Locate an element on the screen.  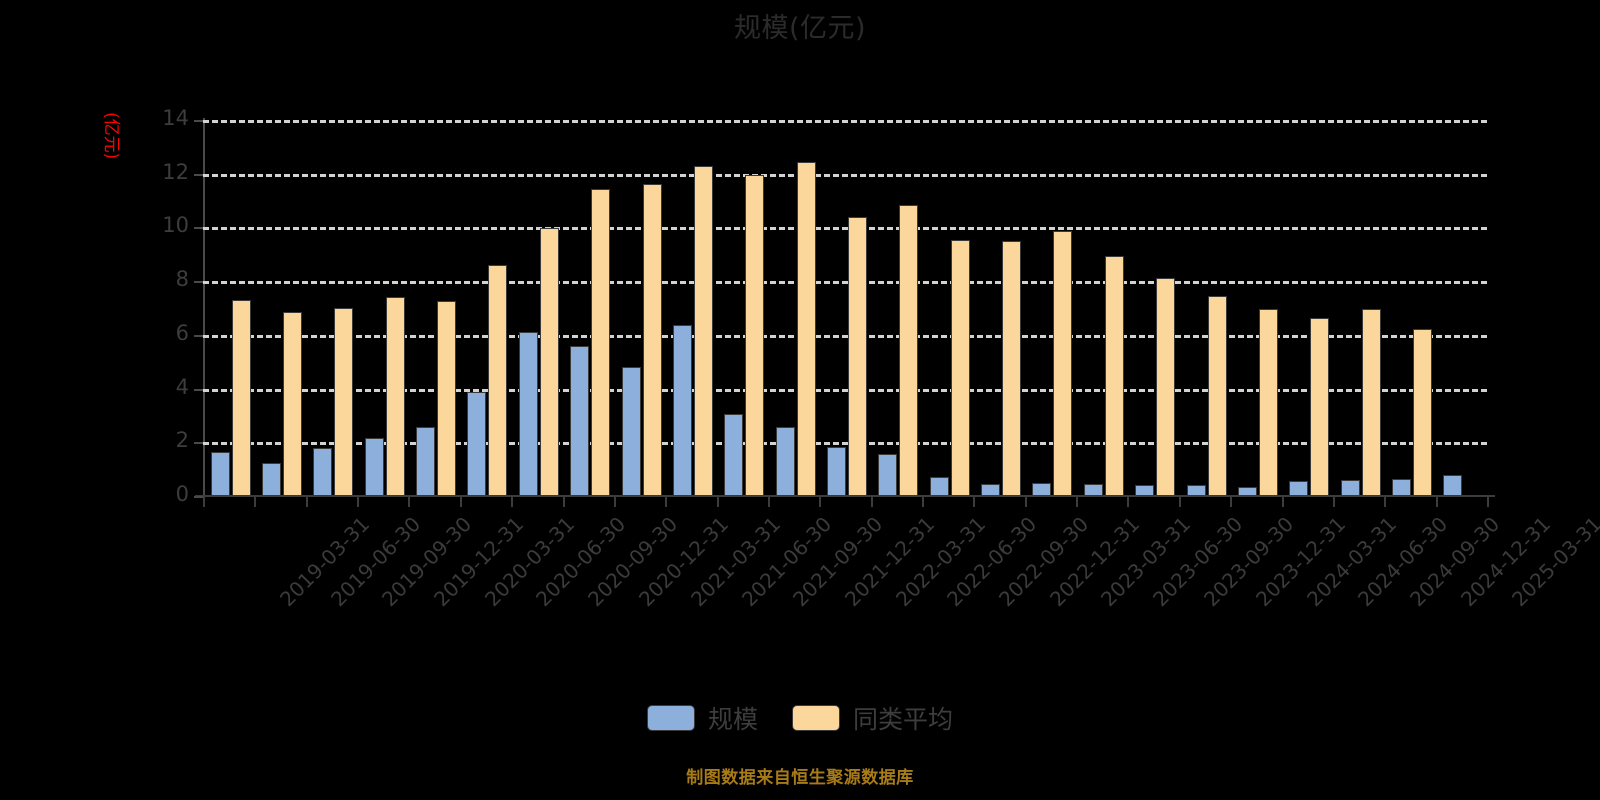
legend-item: 规模 is located at coordinates (702, 718).